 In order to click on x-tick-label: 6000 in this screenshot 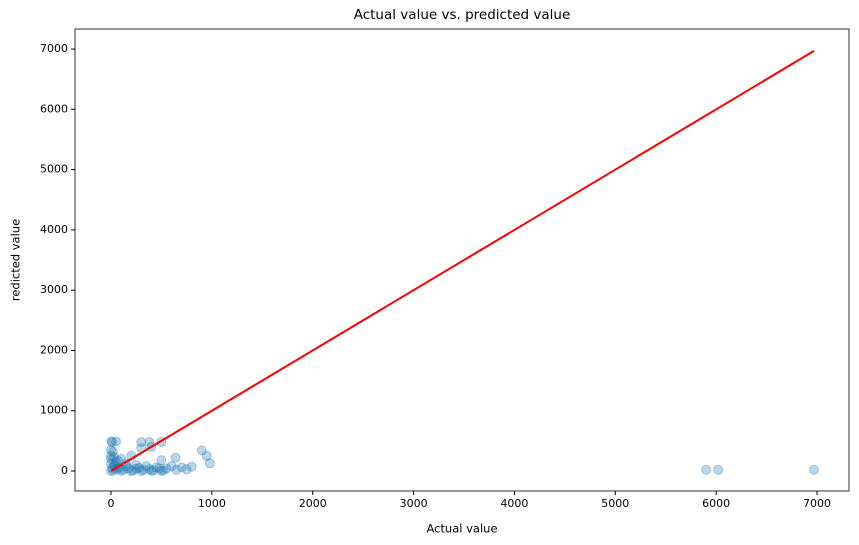, I will do `click(716, 503)`.